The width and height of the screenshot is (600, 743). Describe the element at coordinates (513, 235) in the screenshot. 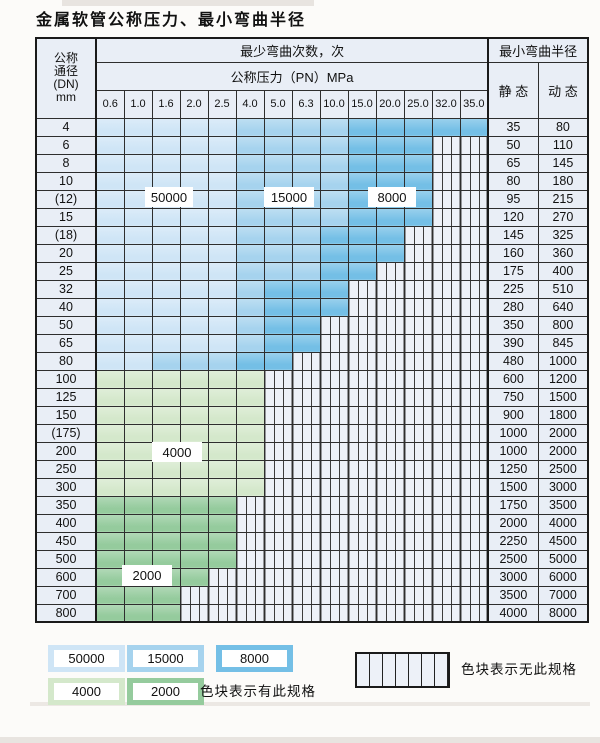

I see `static-radius-cell: 145` at that location.